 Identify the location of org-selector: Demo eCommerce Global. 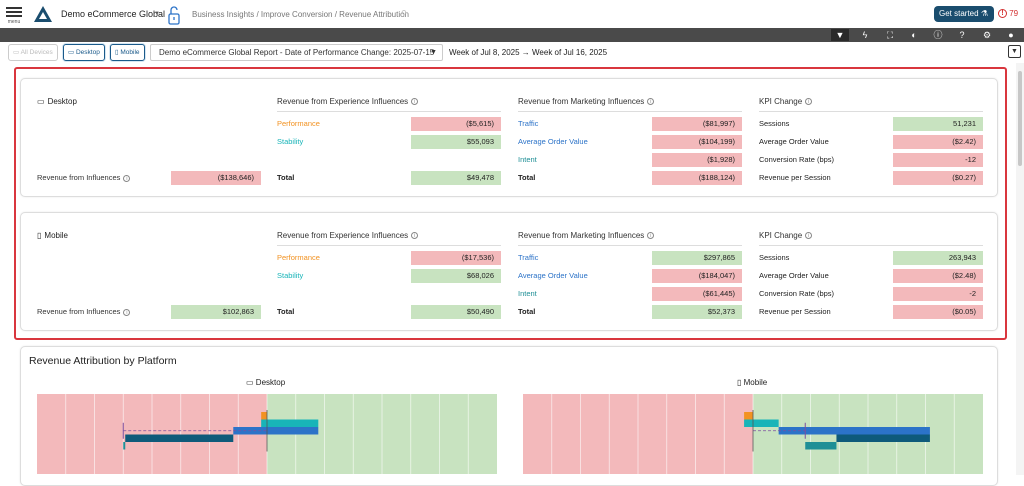
(113, 14).